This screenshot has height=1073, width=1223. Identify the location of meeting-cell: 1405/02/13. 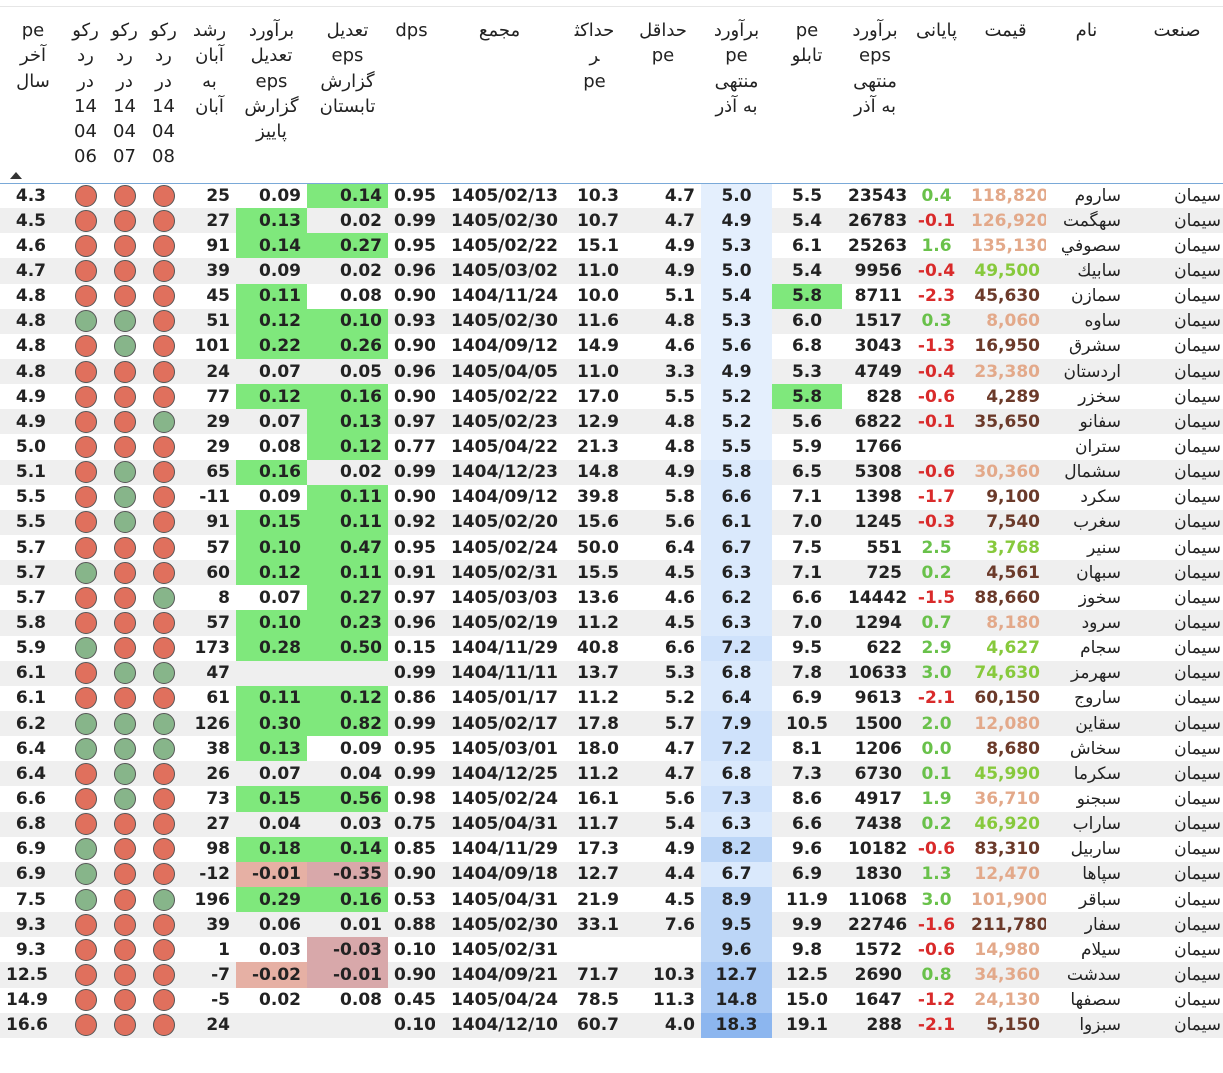
(499, 196).